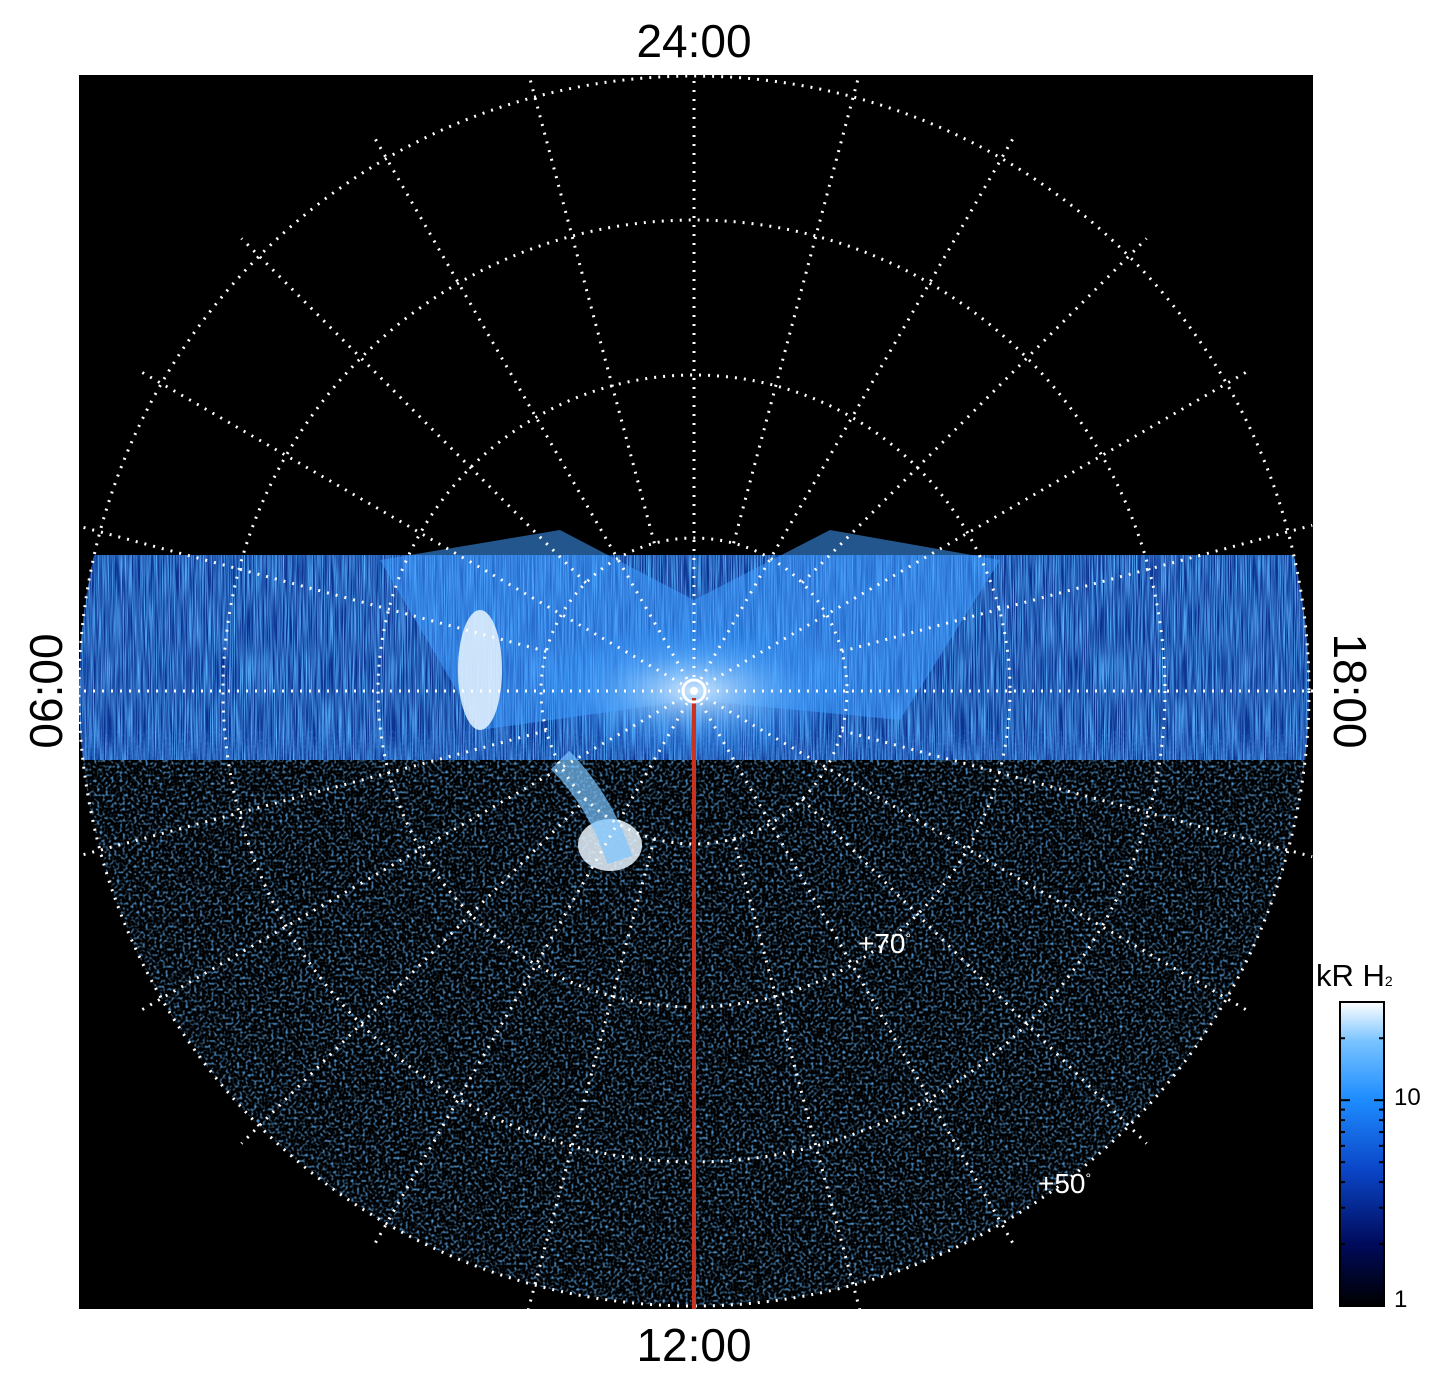  Describe the element at coordinates (1401, 1299) in the screenshot. I see `colorbar-tick-label: 1` at that location.